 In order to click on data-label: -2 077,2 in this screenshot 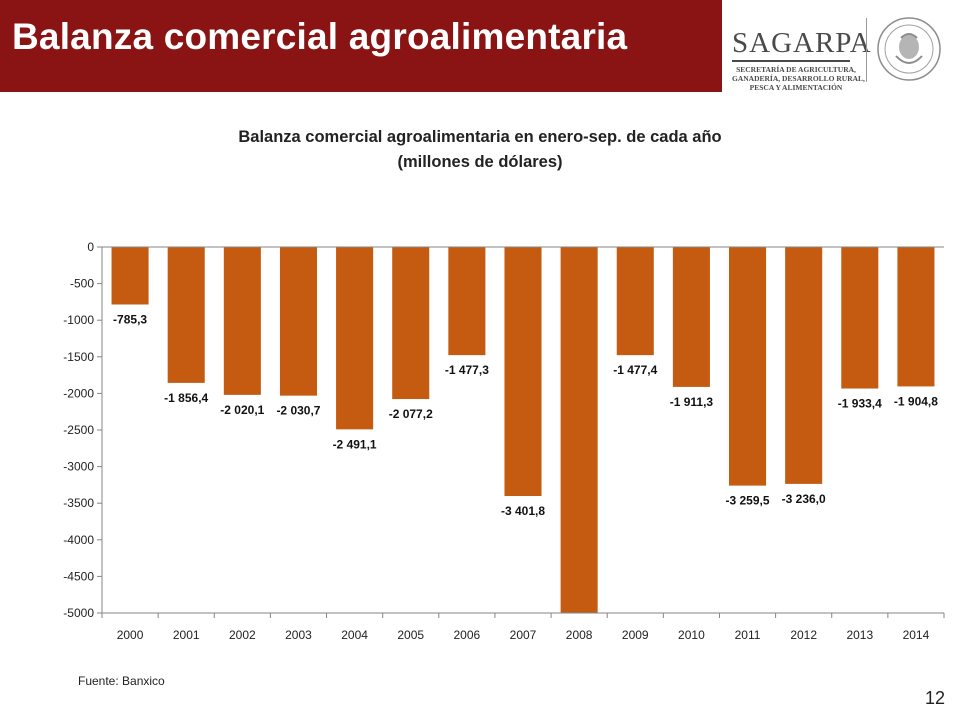, I will do `click(411, 414)`.